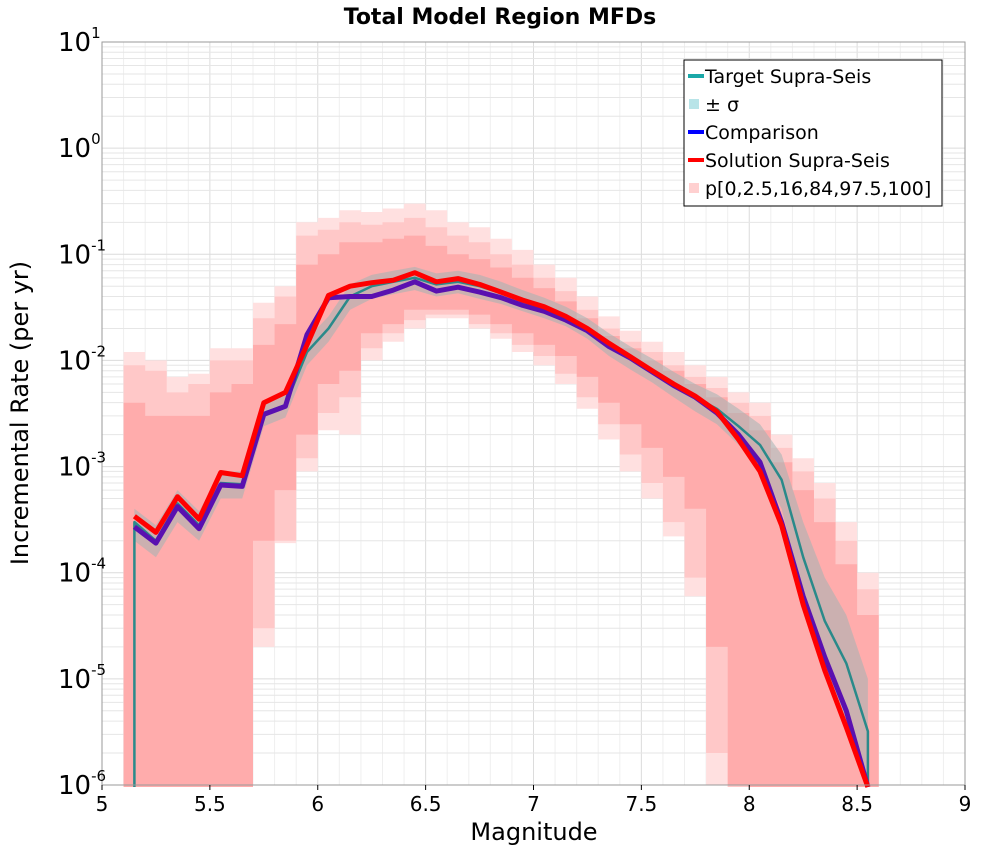 This screenshot has width=1000, height=850. What do you see at coordinates (426, 804) in the screenshot?
I see `x-tick-label: 6.5` at bounding box center [426, 804].